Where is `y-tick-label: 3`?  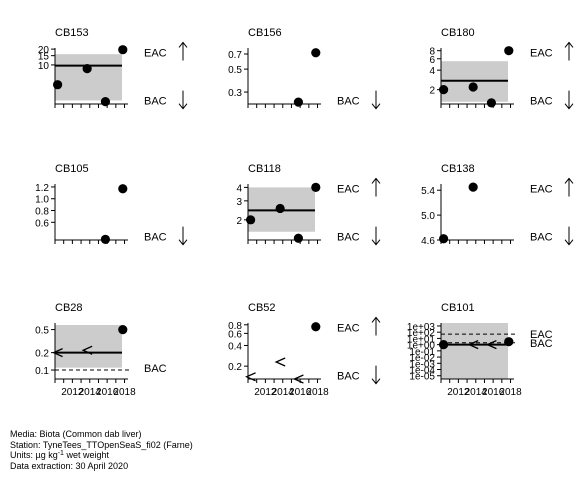
y-tick-label: 3 is located at coordinates (239, 202).